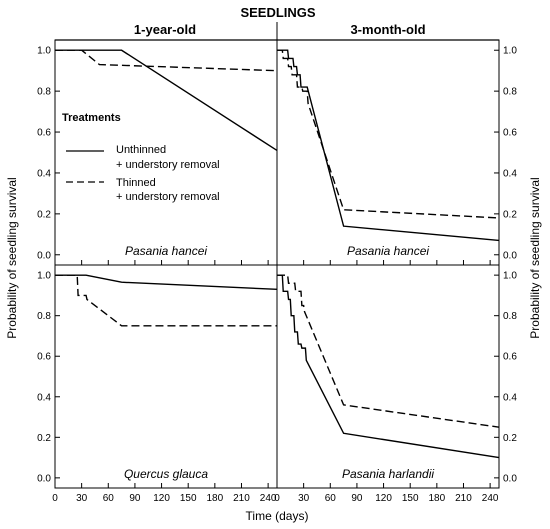  I want to click on bottom-left-xtick-label: 60, so click(109, 498).